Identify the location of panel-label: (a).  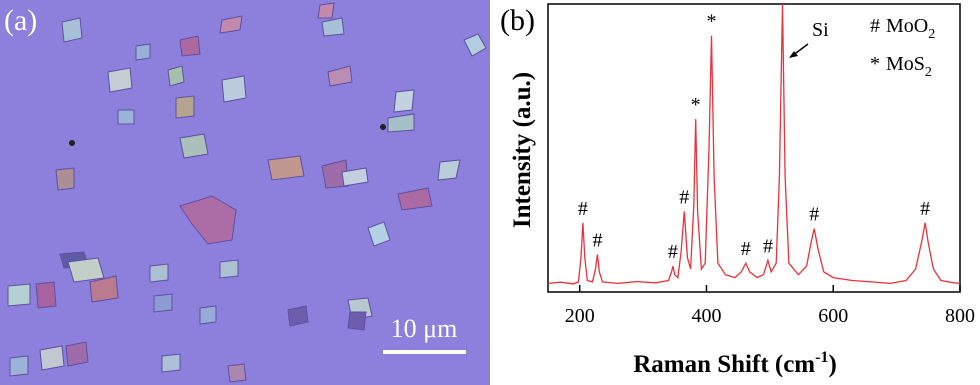
(20, 20).